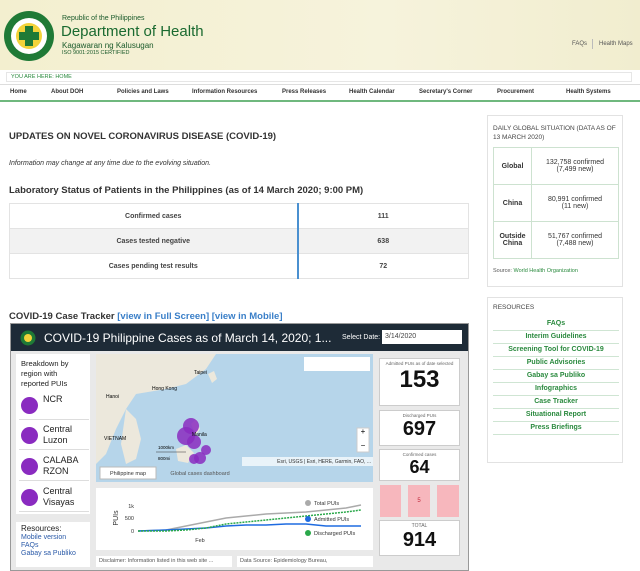 The width and height of the screenshot is (640, 571). What do you see at coordinates (247, 316) in the screenshot?
I see `mobile-link: [view in Mobile]` at bounding box center [247, 316].